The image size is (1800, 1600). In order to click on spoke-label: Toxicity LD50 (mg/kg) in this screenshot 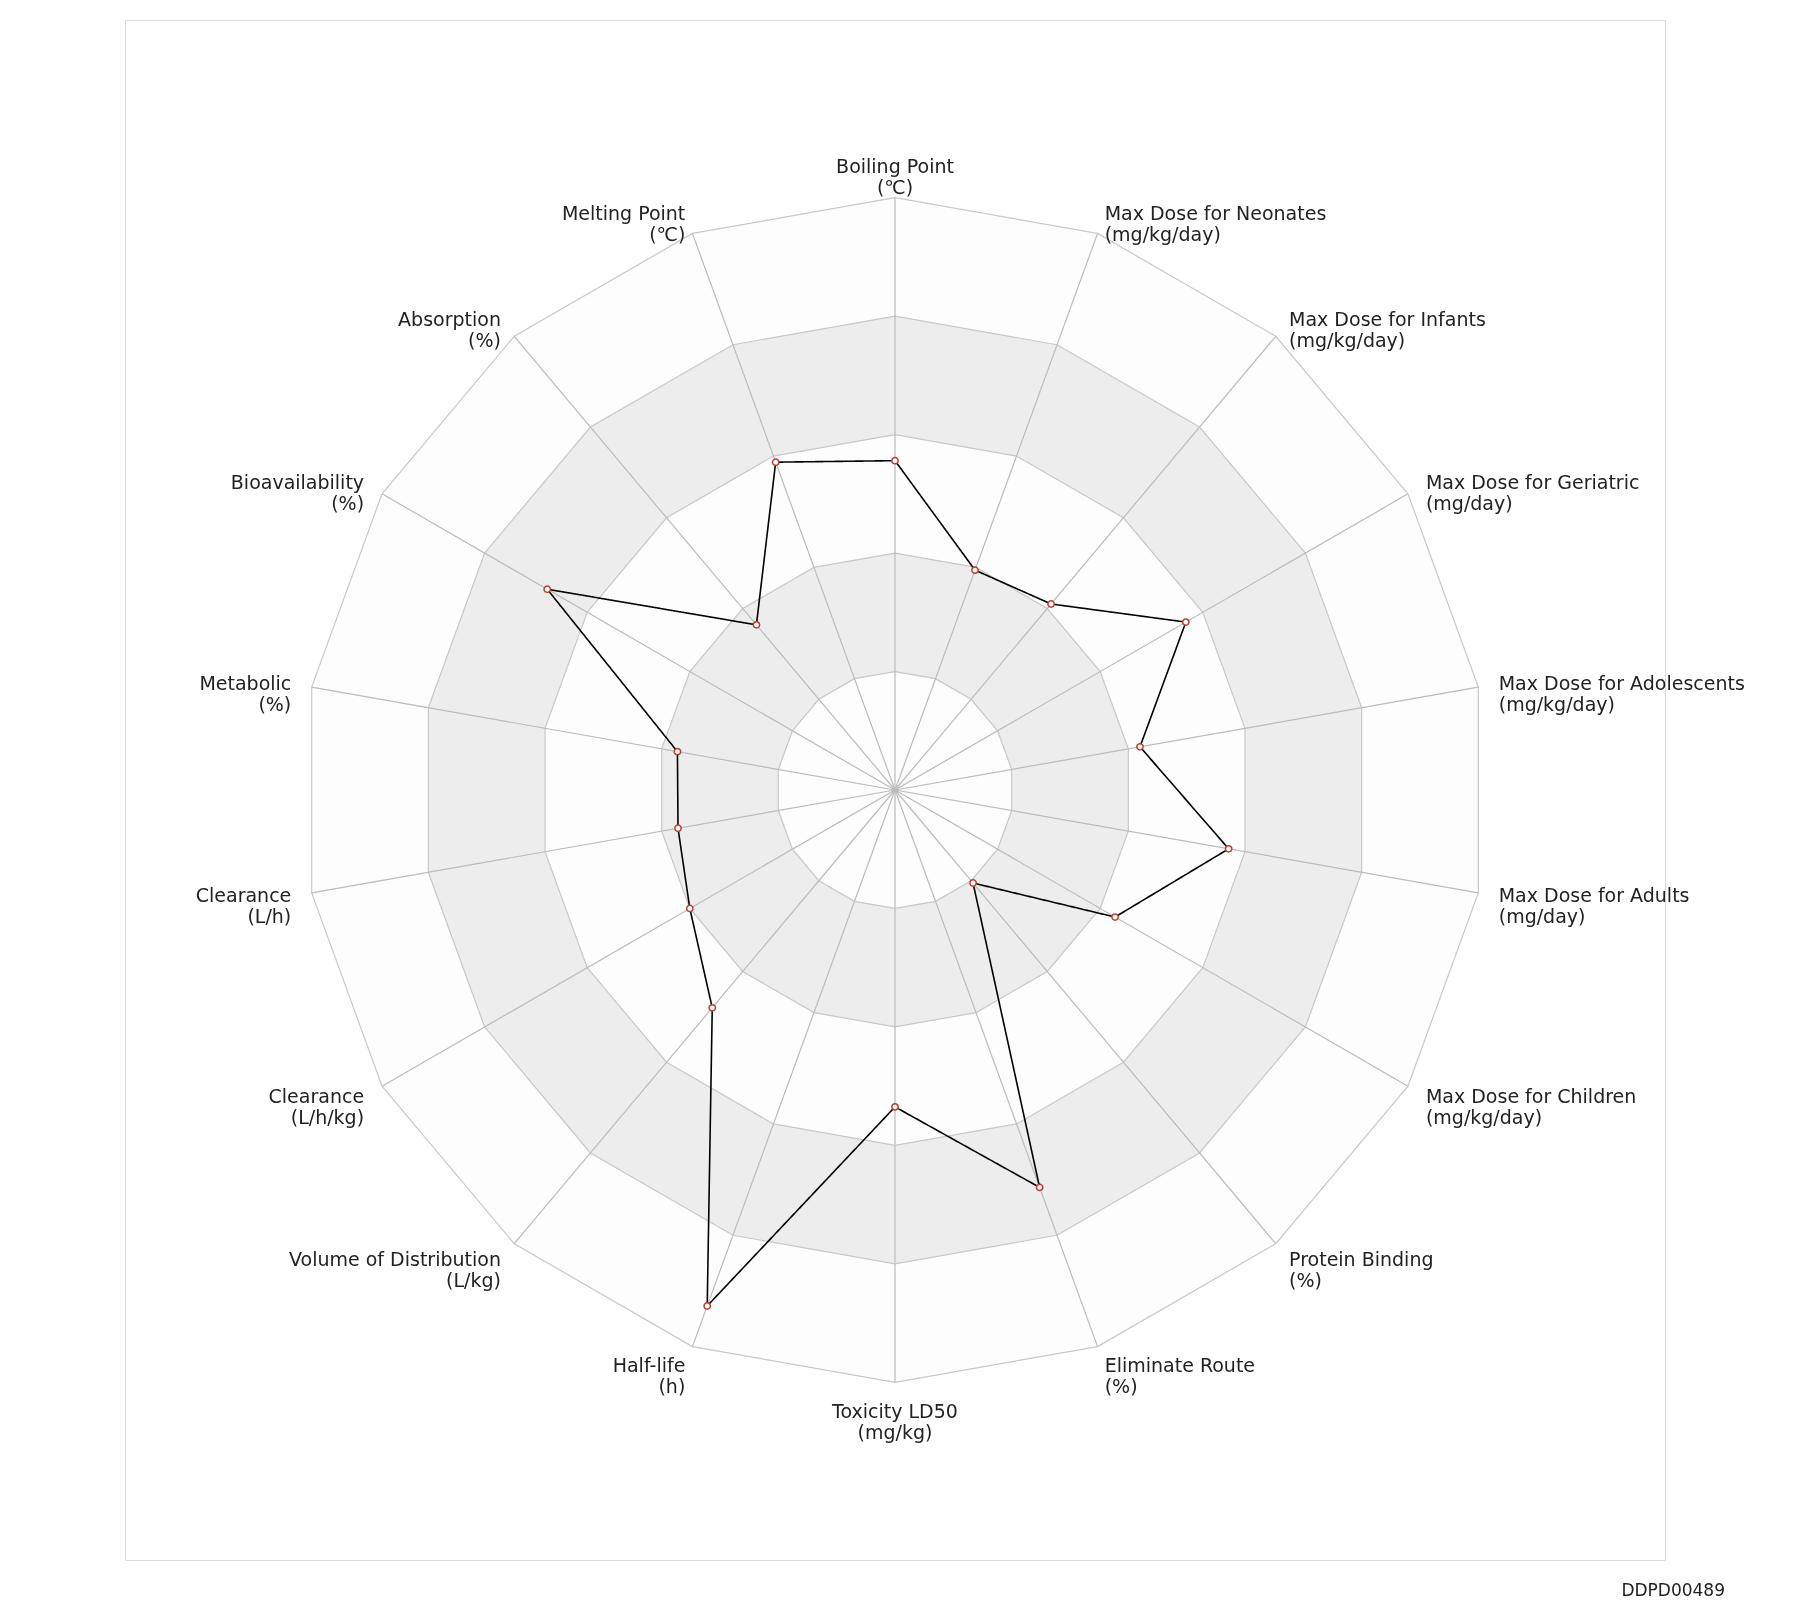, I will do `click(894, 1422)`.